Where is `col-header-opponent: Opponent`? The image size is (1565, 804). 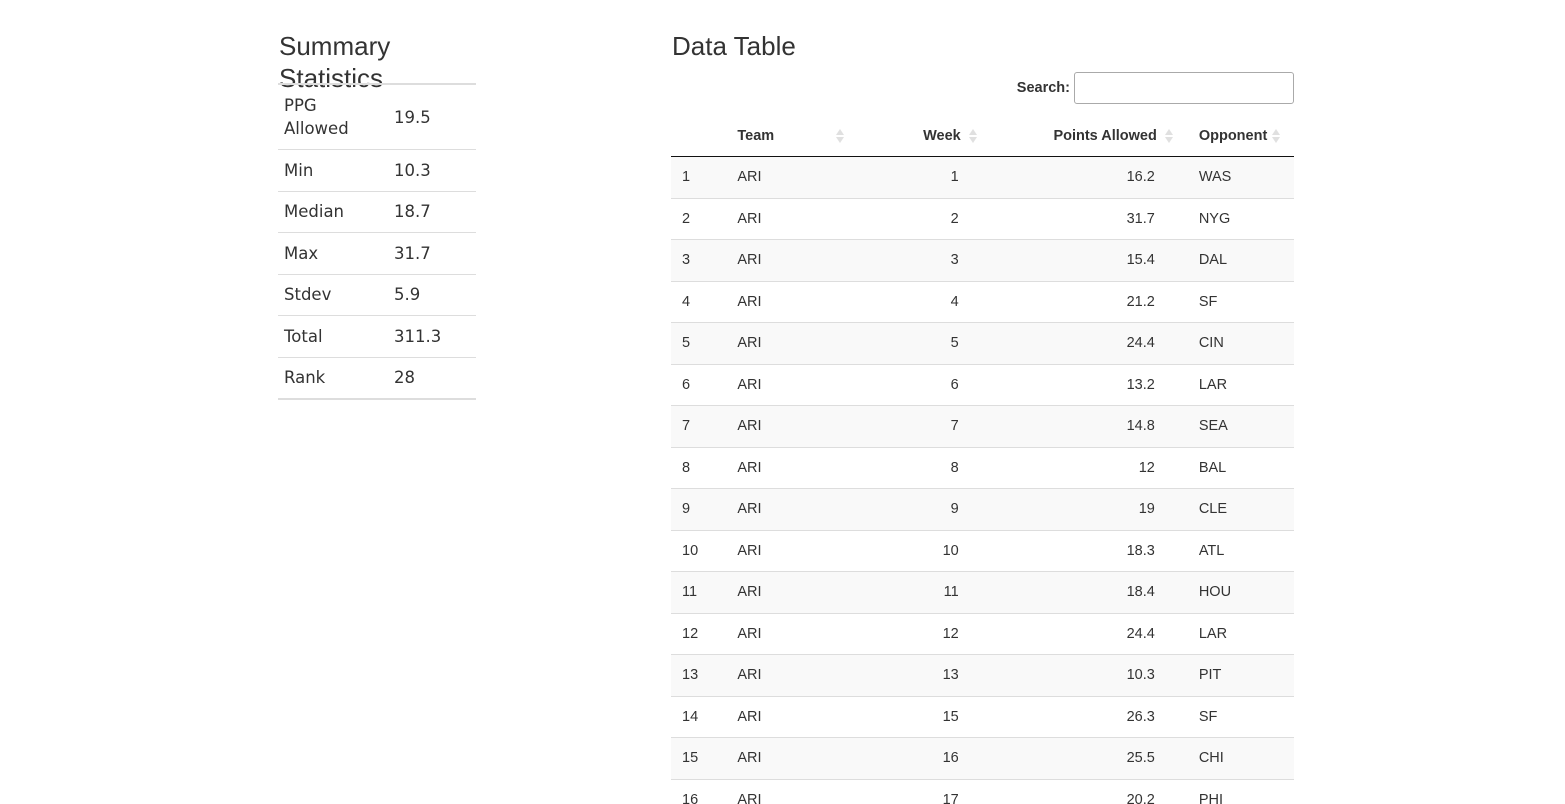
col-header-opponent: Opponent is located at coordinates (1235, 136).